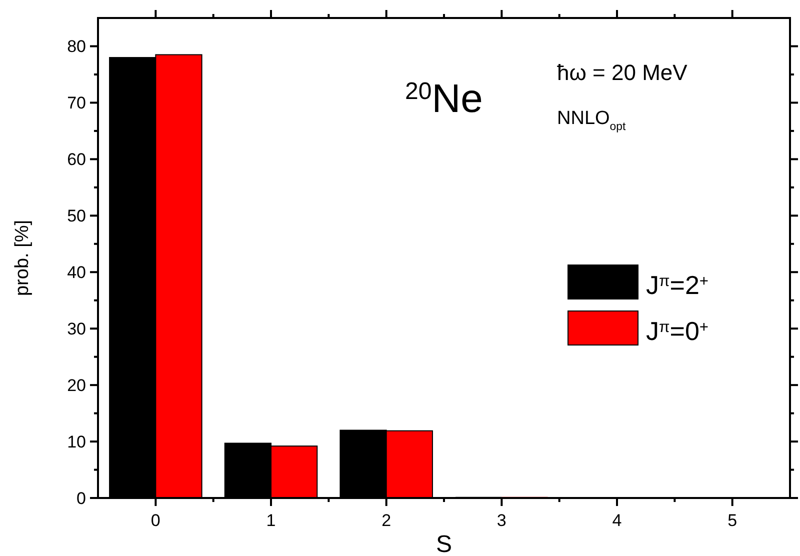 The image size is (800, 556). Describe the element at coordinates (76, 216) in the screenshot. I see `y-tick-label: 50` at that location.